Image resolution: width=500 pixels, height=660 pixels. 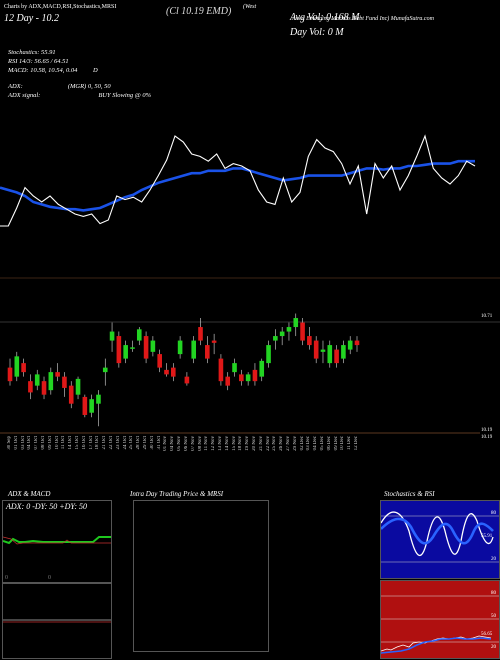 What do you see at coordinates (146, 443) in the screenshot?
I see `date-tick: 29 Oct` at bounding box center [146, 443].